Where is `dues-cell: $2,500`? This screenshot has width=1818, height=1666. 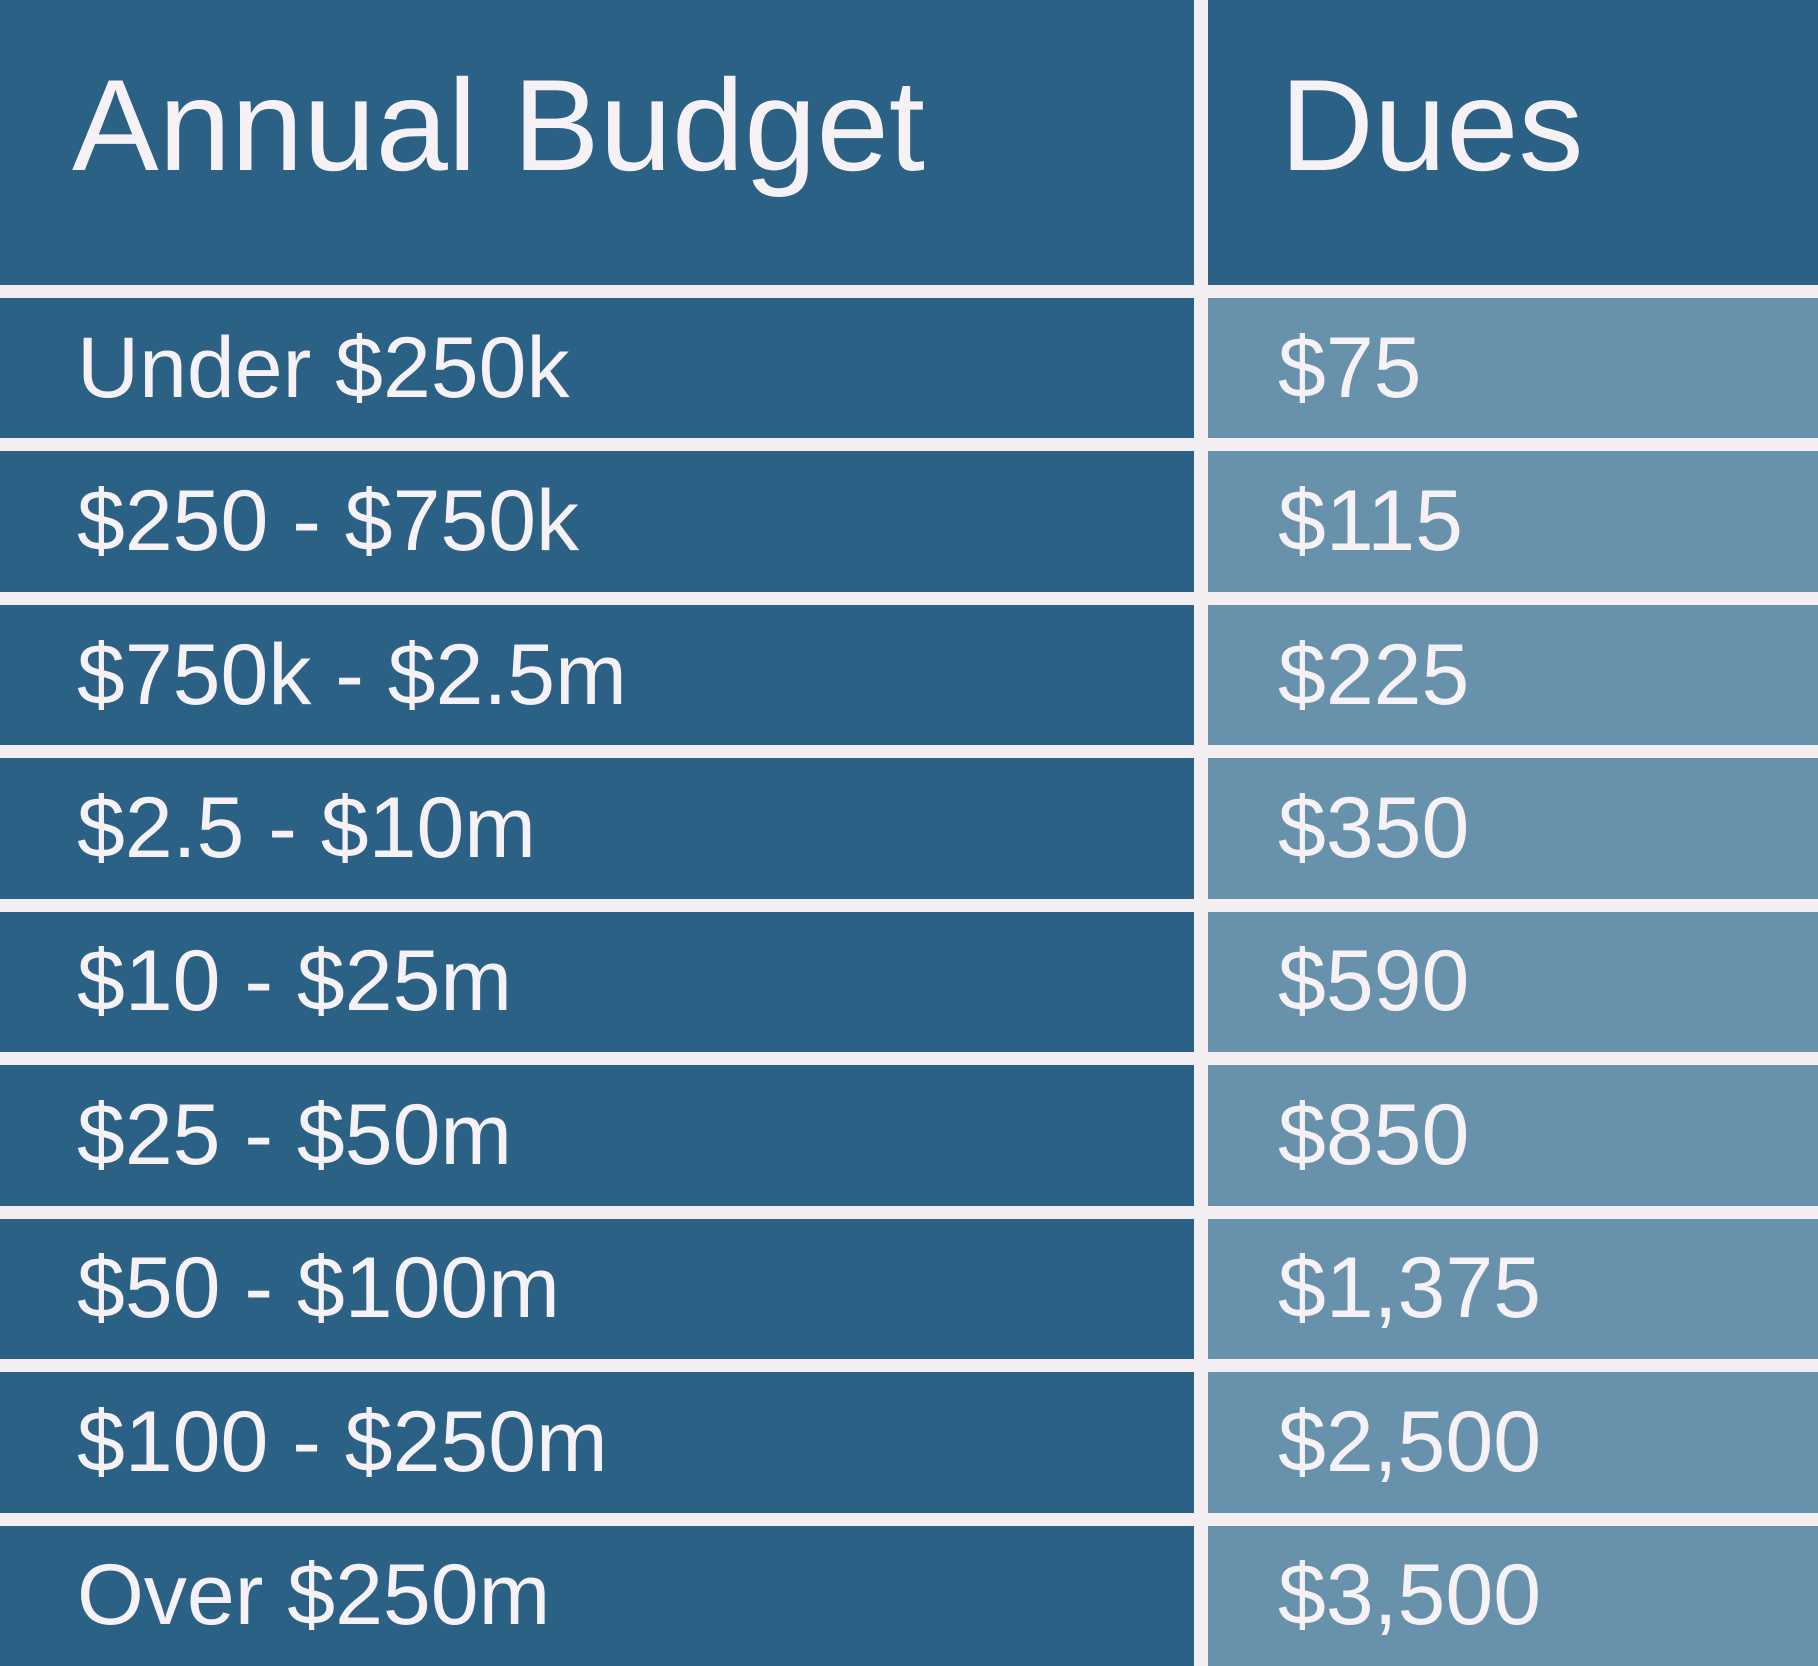 dues-cell: $2,500 is located at coordinates (1513, 1442).